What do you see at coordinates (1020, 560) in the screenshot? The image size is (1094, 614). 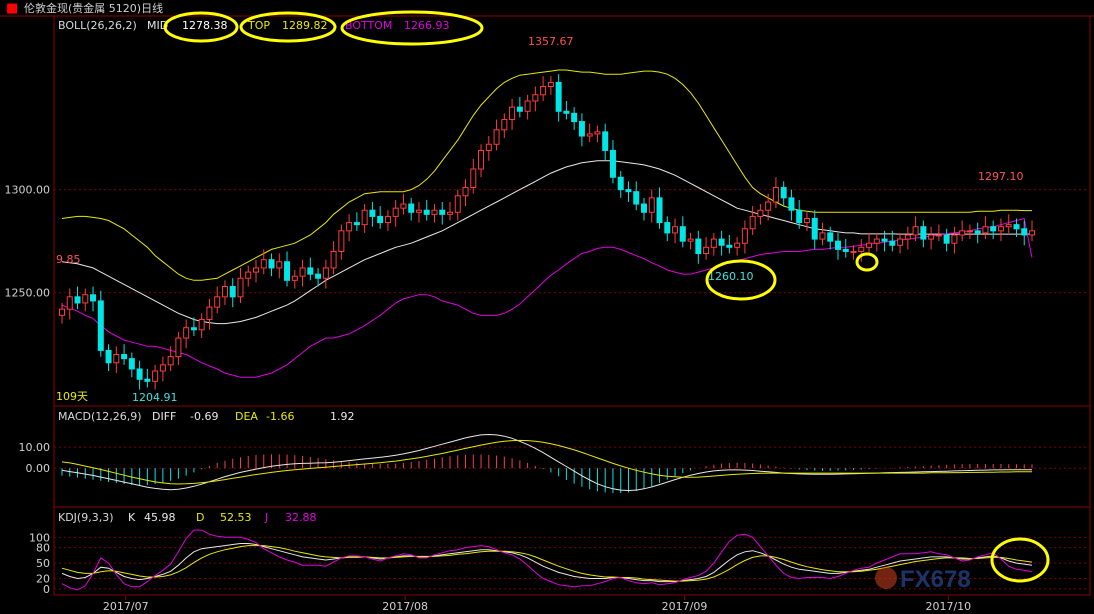 I see `highlight-ellipse-kdj` at bounding box center [1020, 560].